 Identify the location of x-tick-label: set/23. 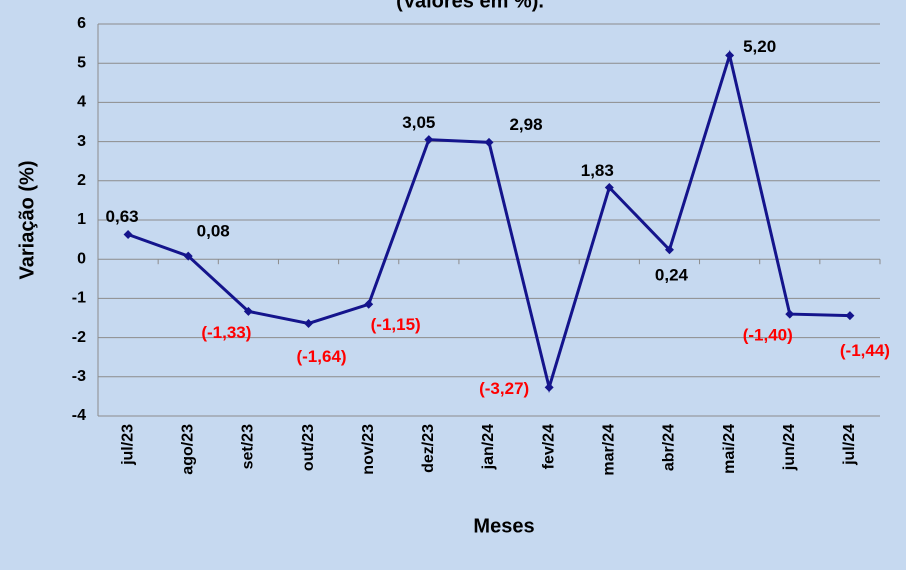
(248, 446).